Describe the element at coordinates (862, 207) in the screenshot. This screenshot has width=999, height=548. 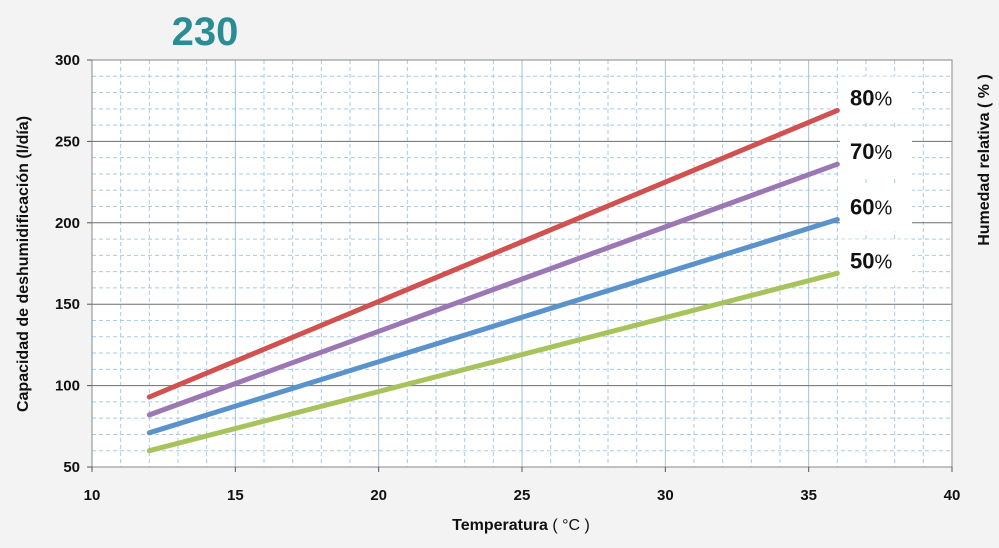
I see `series-label-number: 60` at that location.